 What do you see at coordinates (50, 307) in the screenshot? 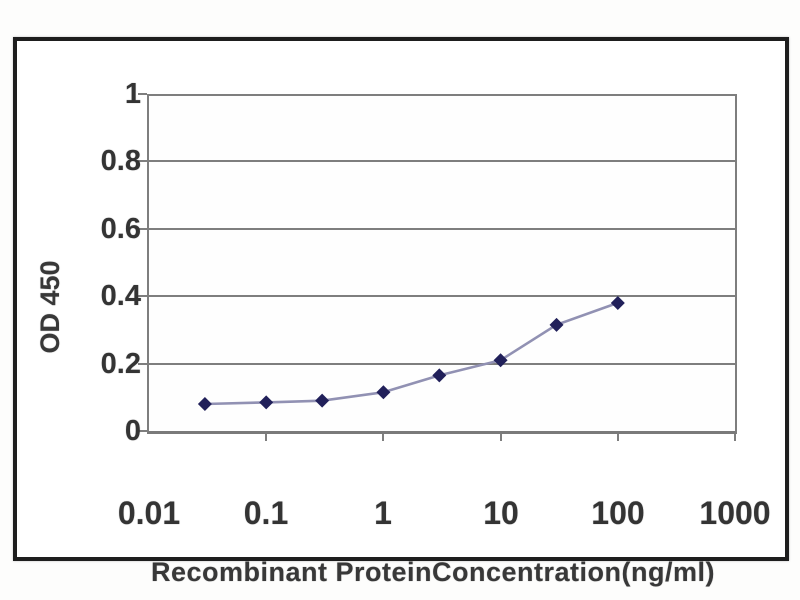
I see `y-axis-title: OD 450` at bounding box center [50, 307].